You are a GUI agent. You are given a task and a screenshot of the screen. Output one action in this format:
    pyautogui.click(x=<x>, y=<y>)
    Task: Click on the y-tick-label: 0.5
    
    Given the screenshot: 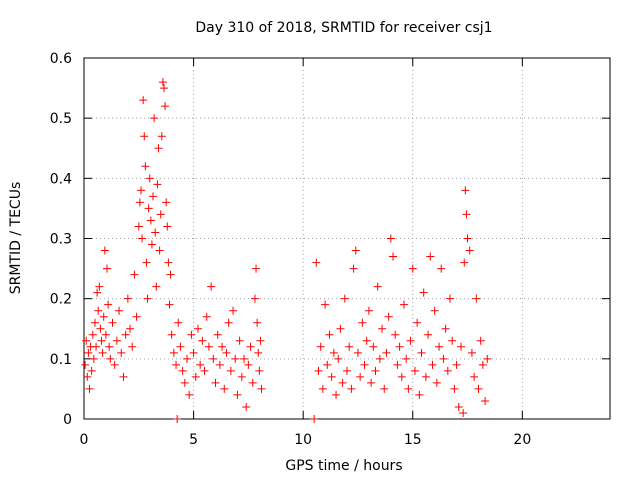 What is the action you would take?
    pyautogui.click(x=61, y=119)
    